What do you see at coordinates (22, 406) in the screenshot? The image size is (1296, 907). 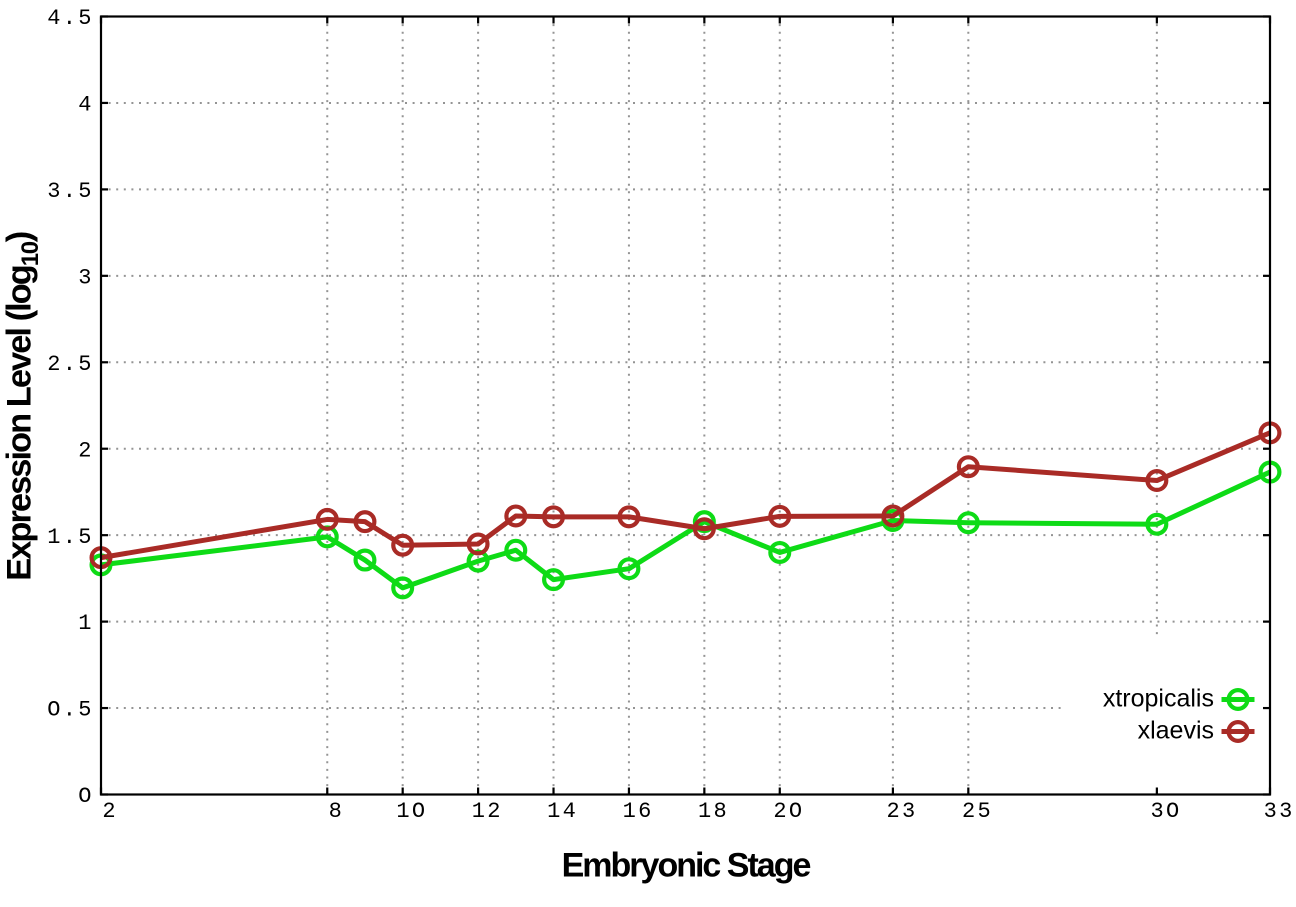 I see `svg-text: Expression Level (log10)` at bounding box center [22, 406].